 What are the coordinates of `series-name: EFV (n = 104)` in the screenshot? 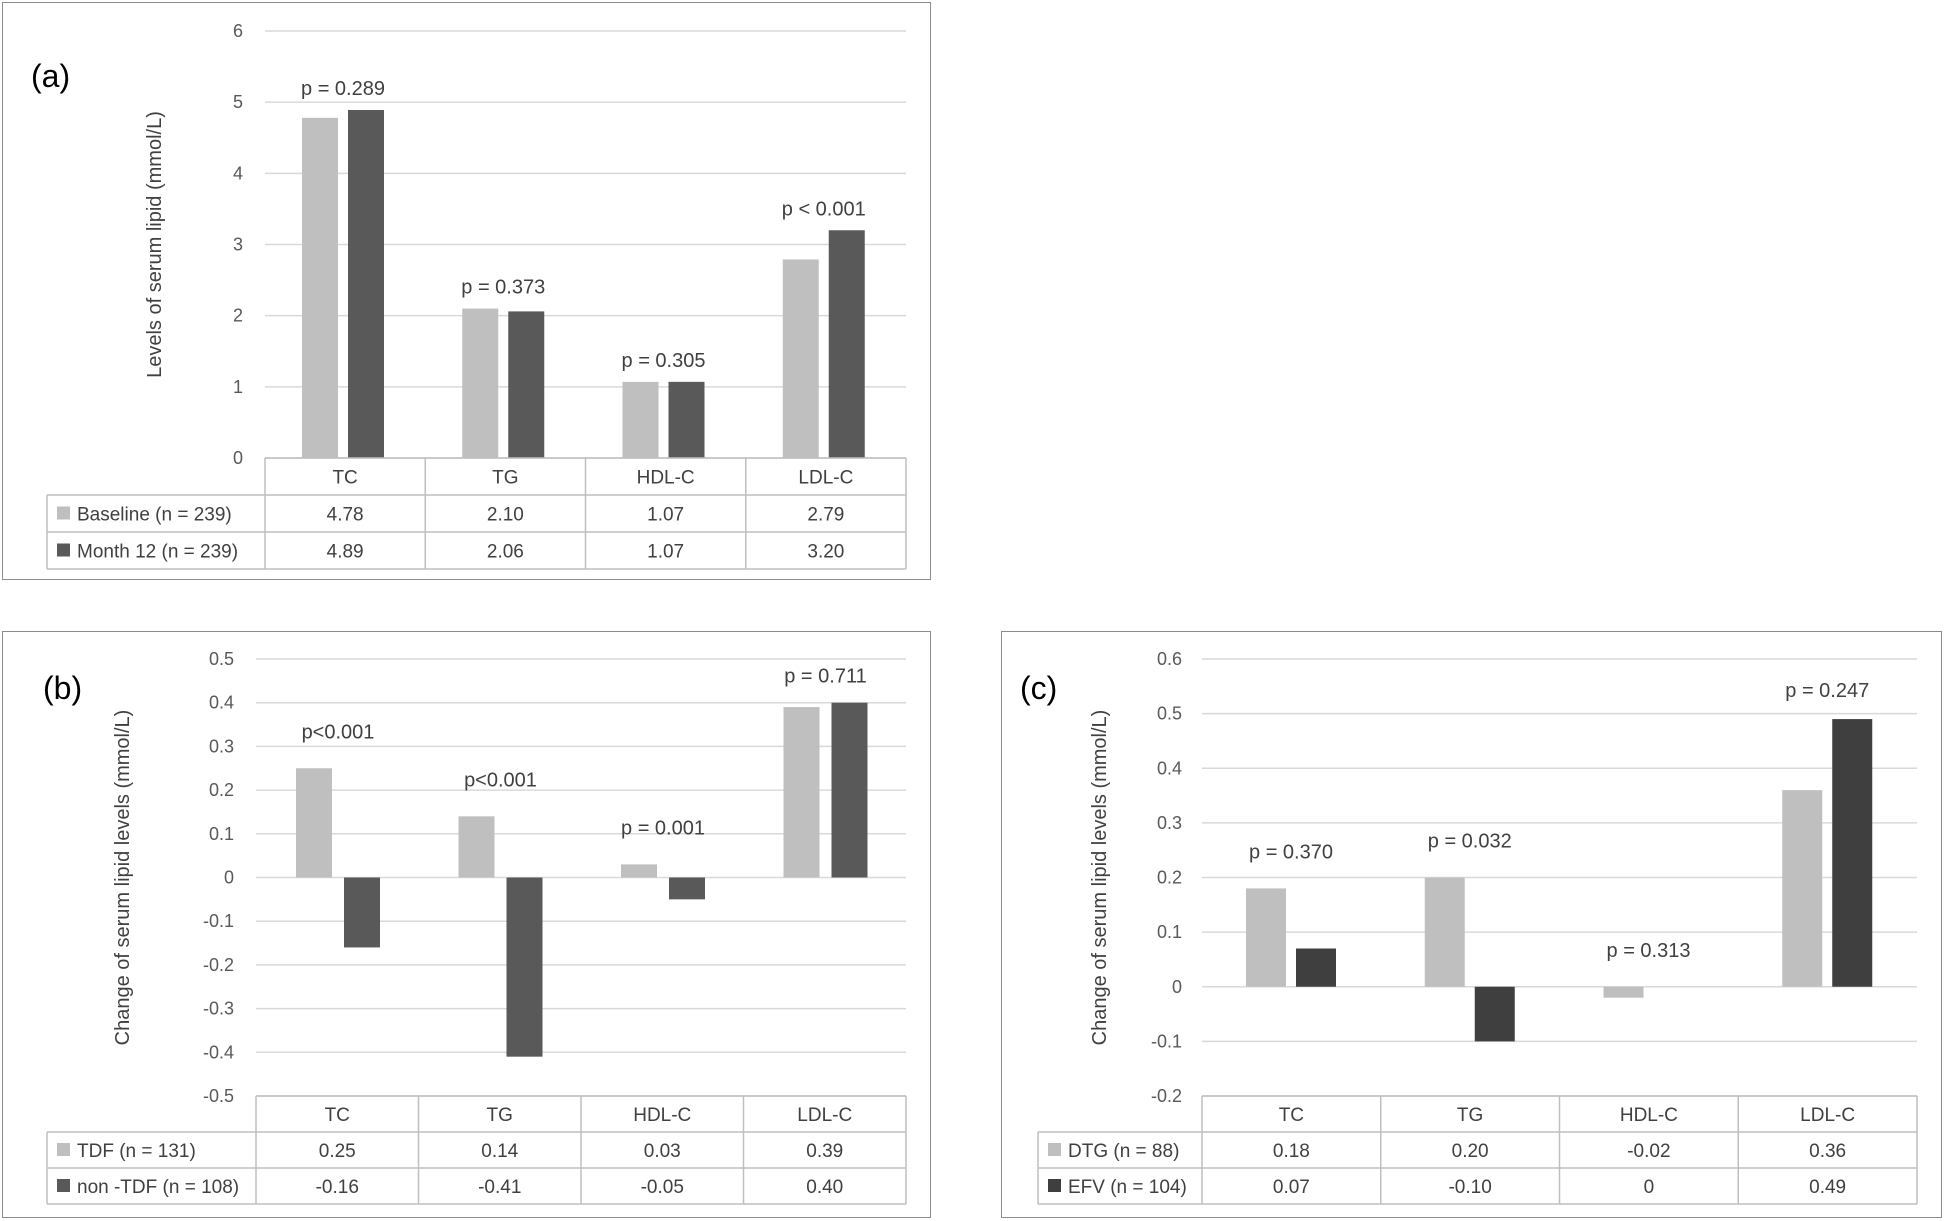 It's located at (1127, 1187).